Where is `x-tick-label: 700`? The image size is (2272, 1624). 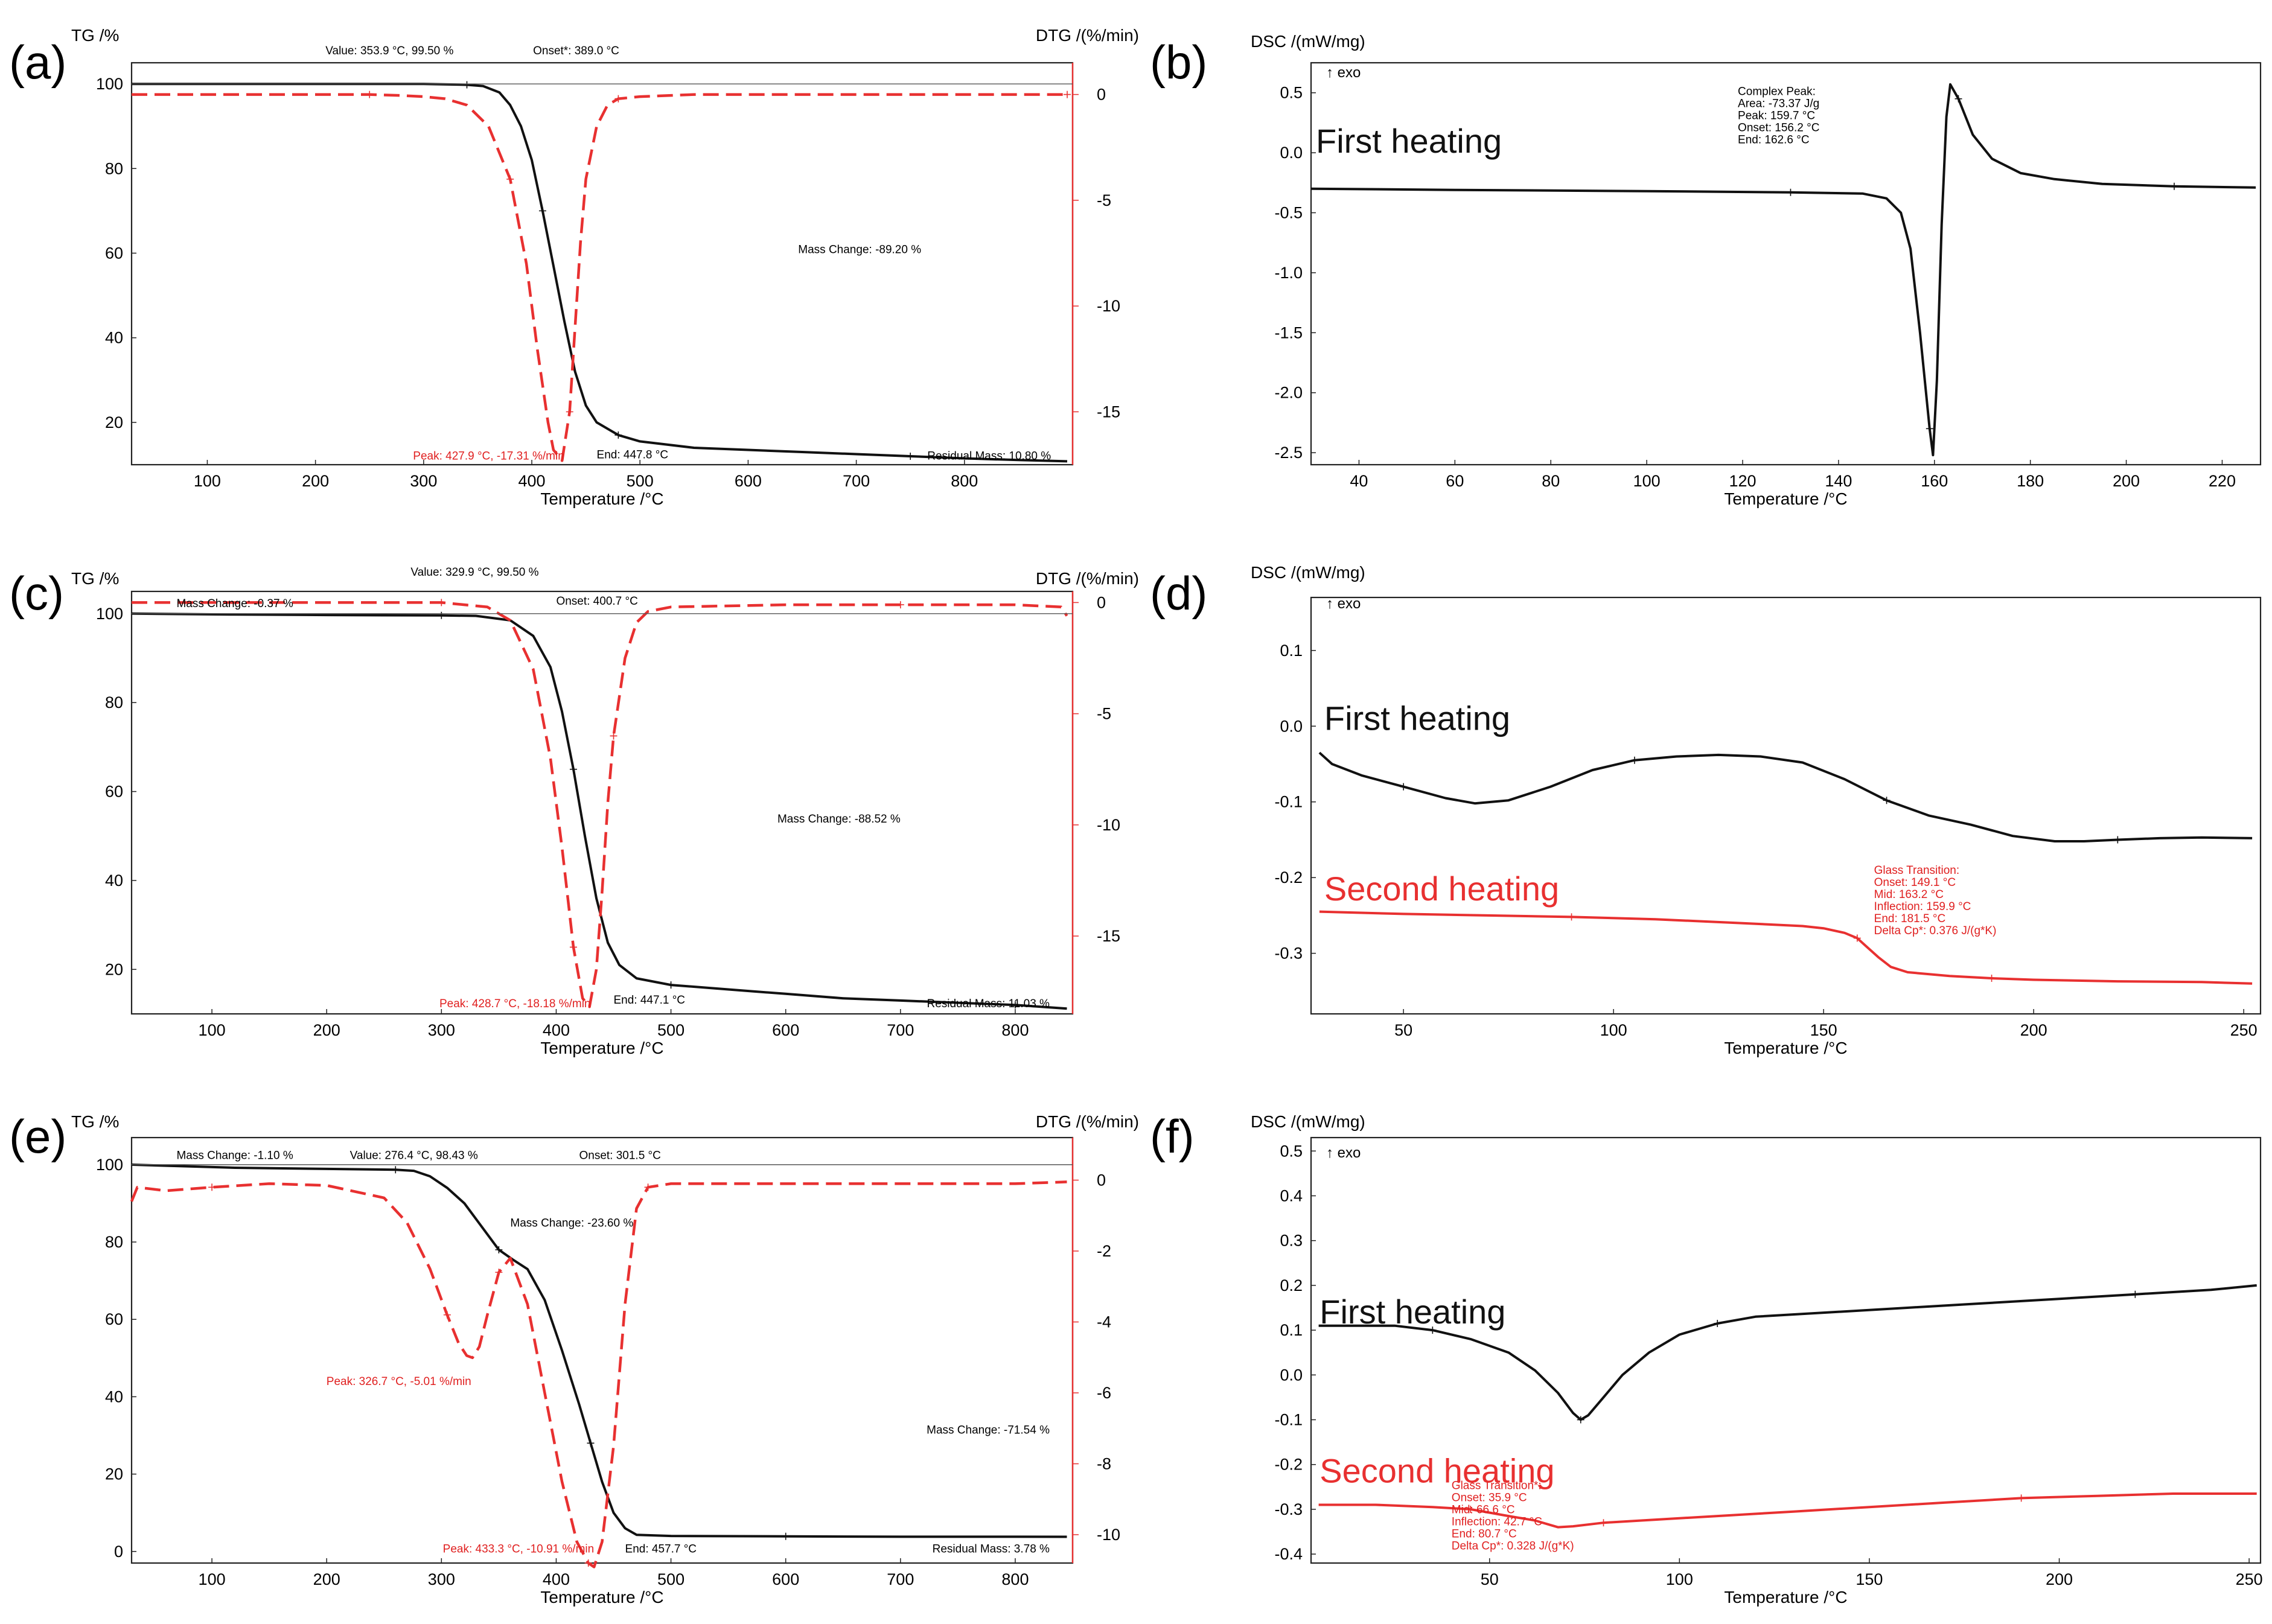 x-tick-label: 700 is located at coordinates (901, 1579).